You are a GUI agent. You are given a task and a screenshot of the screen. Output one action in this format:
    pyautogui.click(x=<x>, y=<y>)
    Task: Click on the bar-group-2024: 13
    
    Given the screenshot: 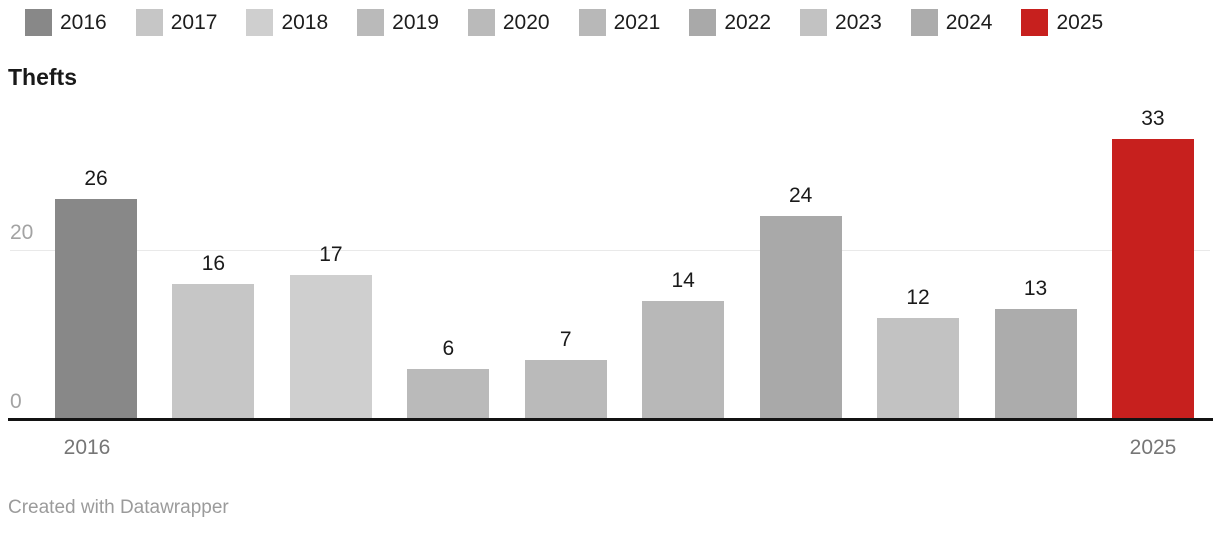 What is the action you would take?
    pyautogui.click(x=1035, y=348)
    